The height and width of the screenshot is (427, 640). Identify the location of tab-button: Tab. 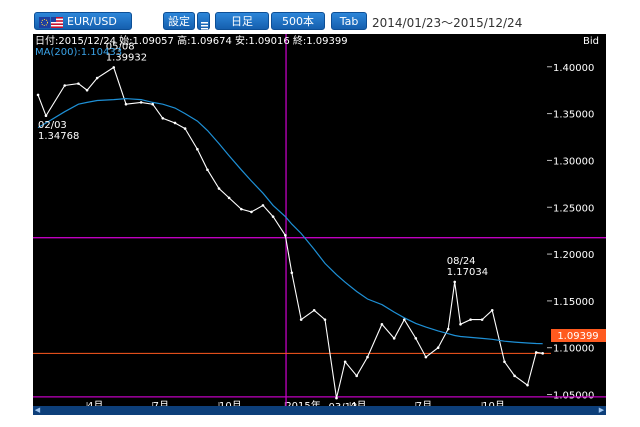
(349, 21).